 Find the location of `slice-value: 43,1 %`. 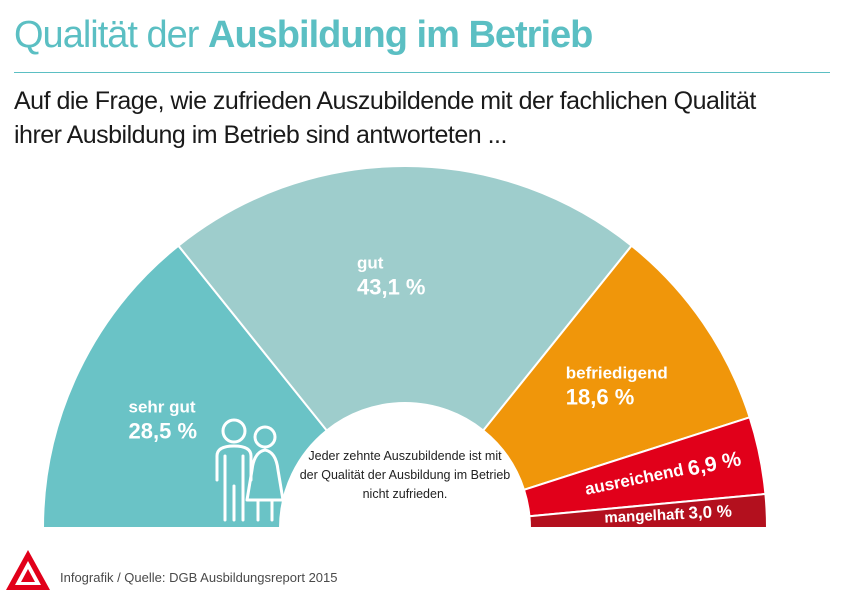

slice-value: 43,1 % is located at coordinates (391, 287).